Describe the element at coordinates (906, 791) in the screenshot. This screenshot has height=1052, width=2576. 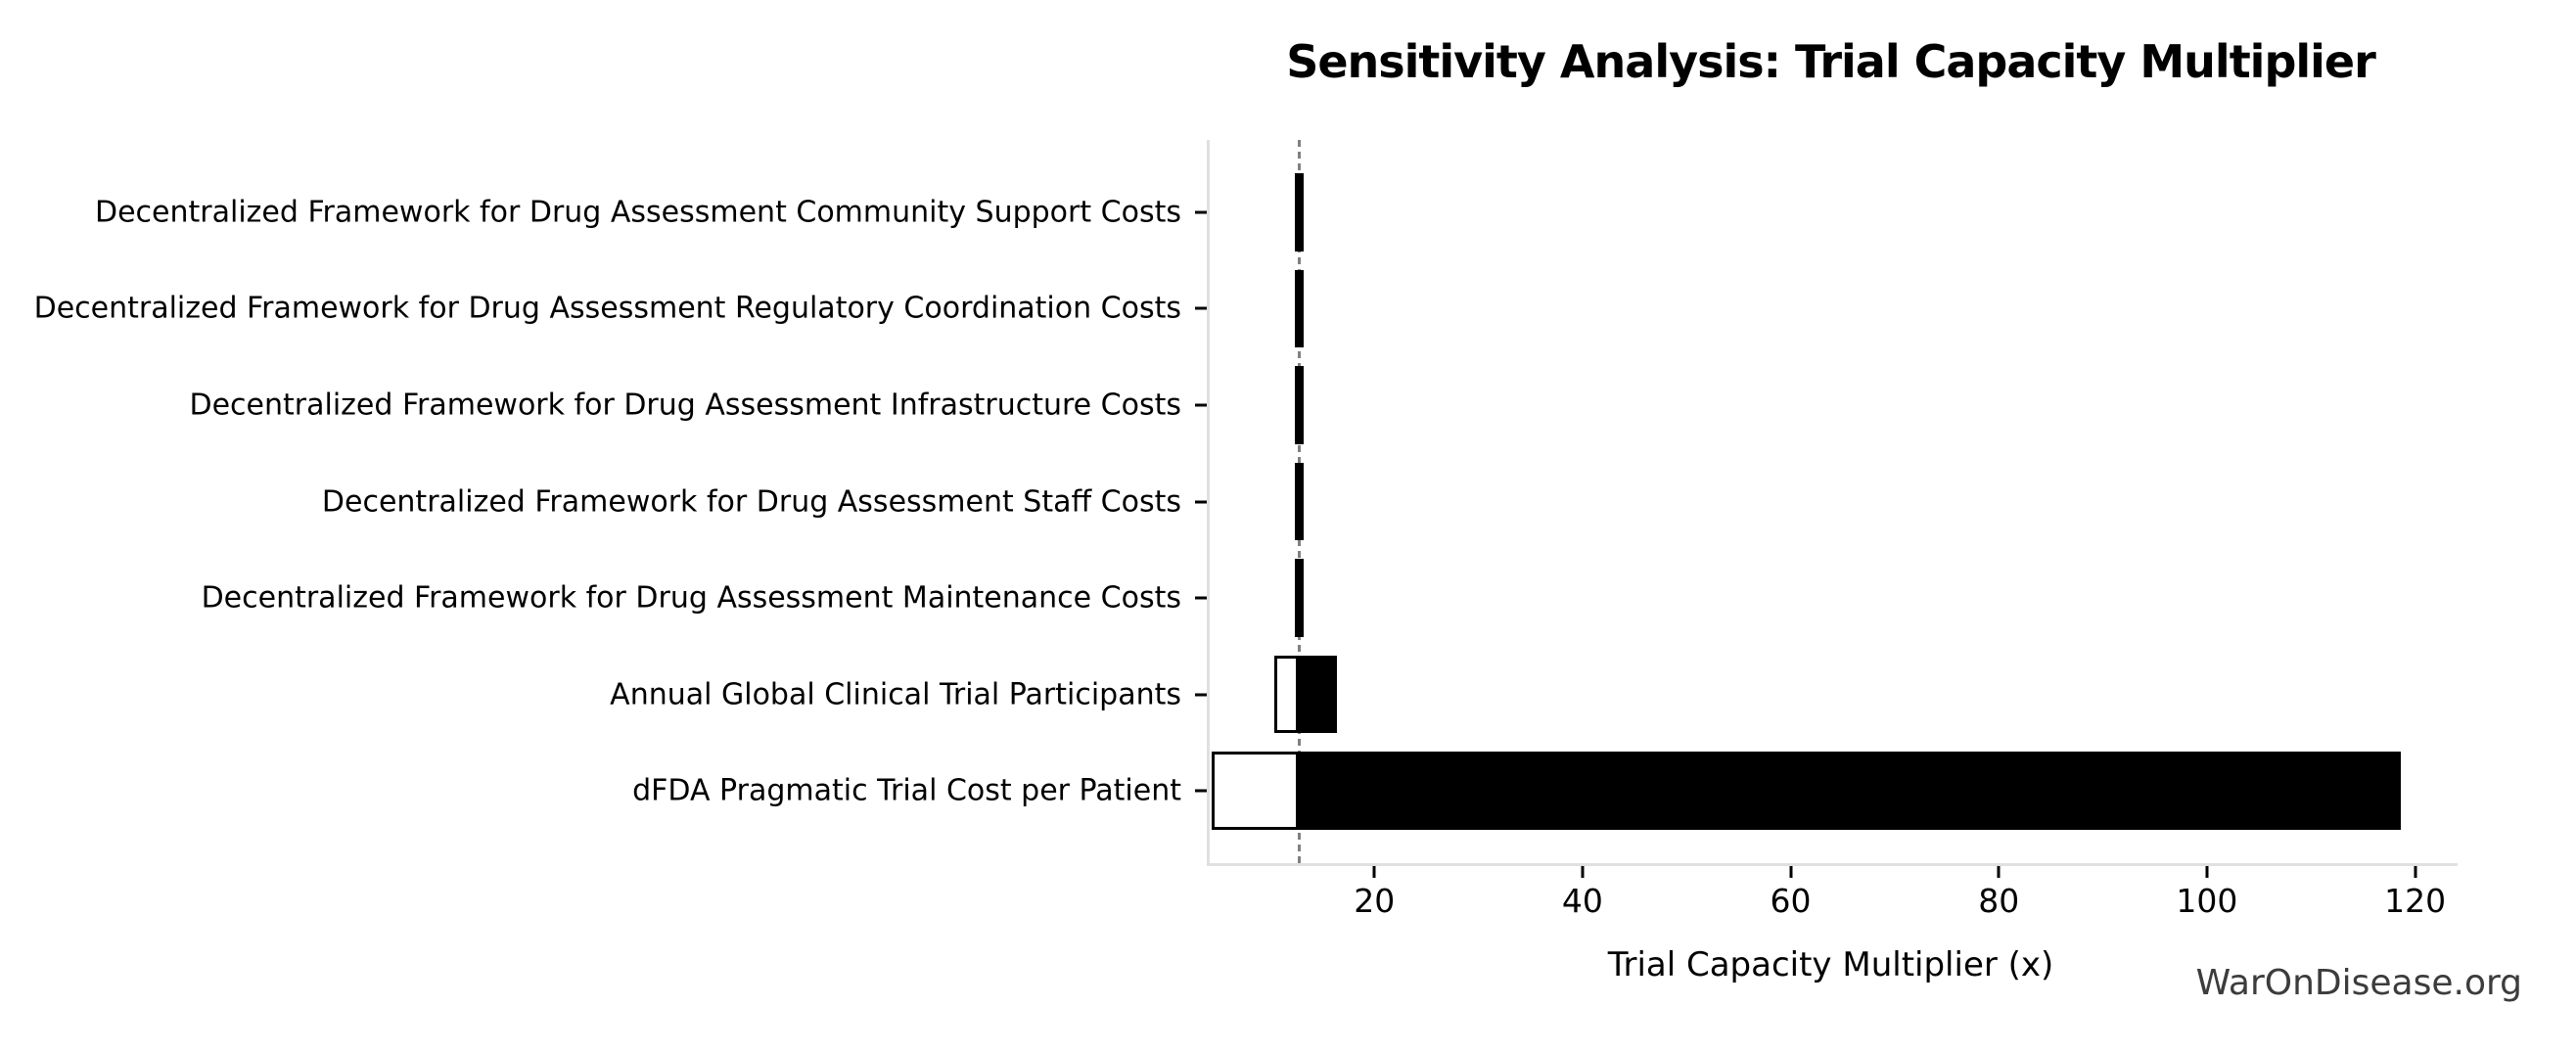
I see `y-axis-category-label: dFDA Pragmatic Trial Cost per Patient` at that location.